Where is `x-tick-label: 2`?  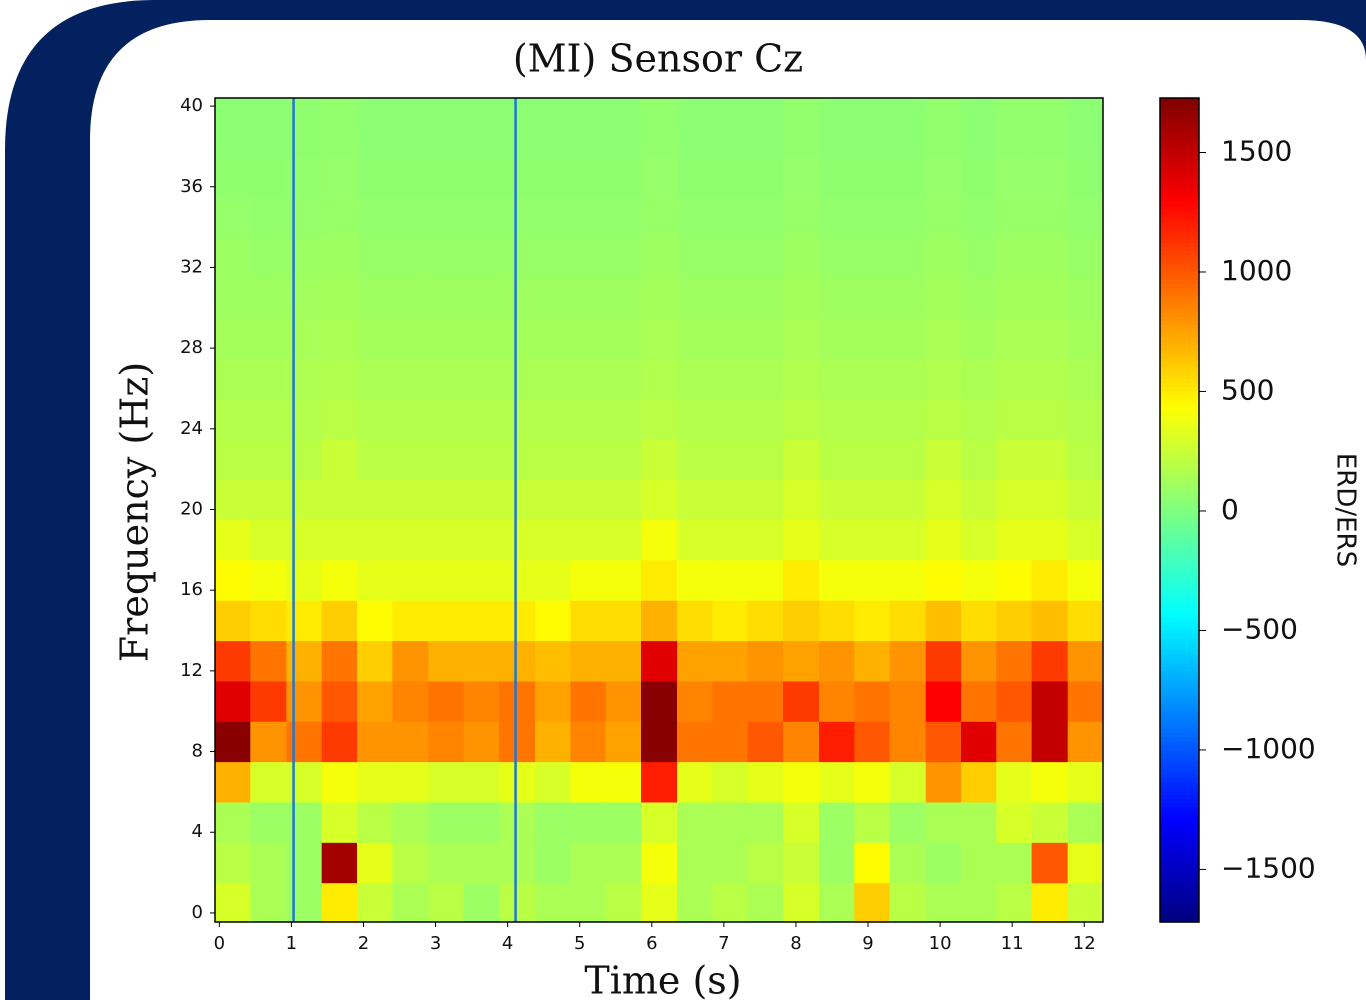
x-tick-label: 2 is located at coordinates (363, 943).